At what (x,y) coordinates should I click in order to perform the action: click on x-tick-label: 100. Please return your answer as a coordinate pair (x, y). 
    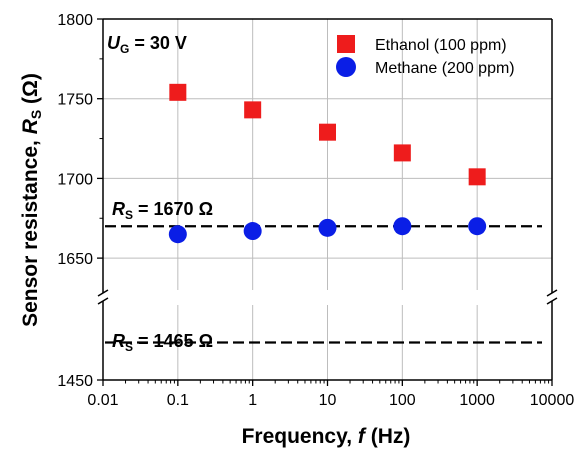
    Looking at the image, I should click on (402, 400).